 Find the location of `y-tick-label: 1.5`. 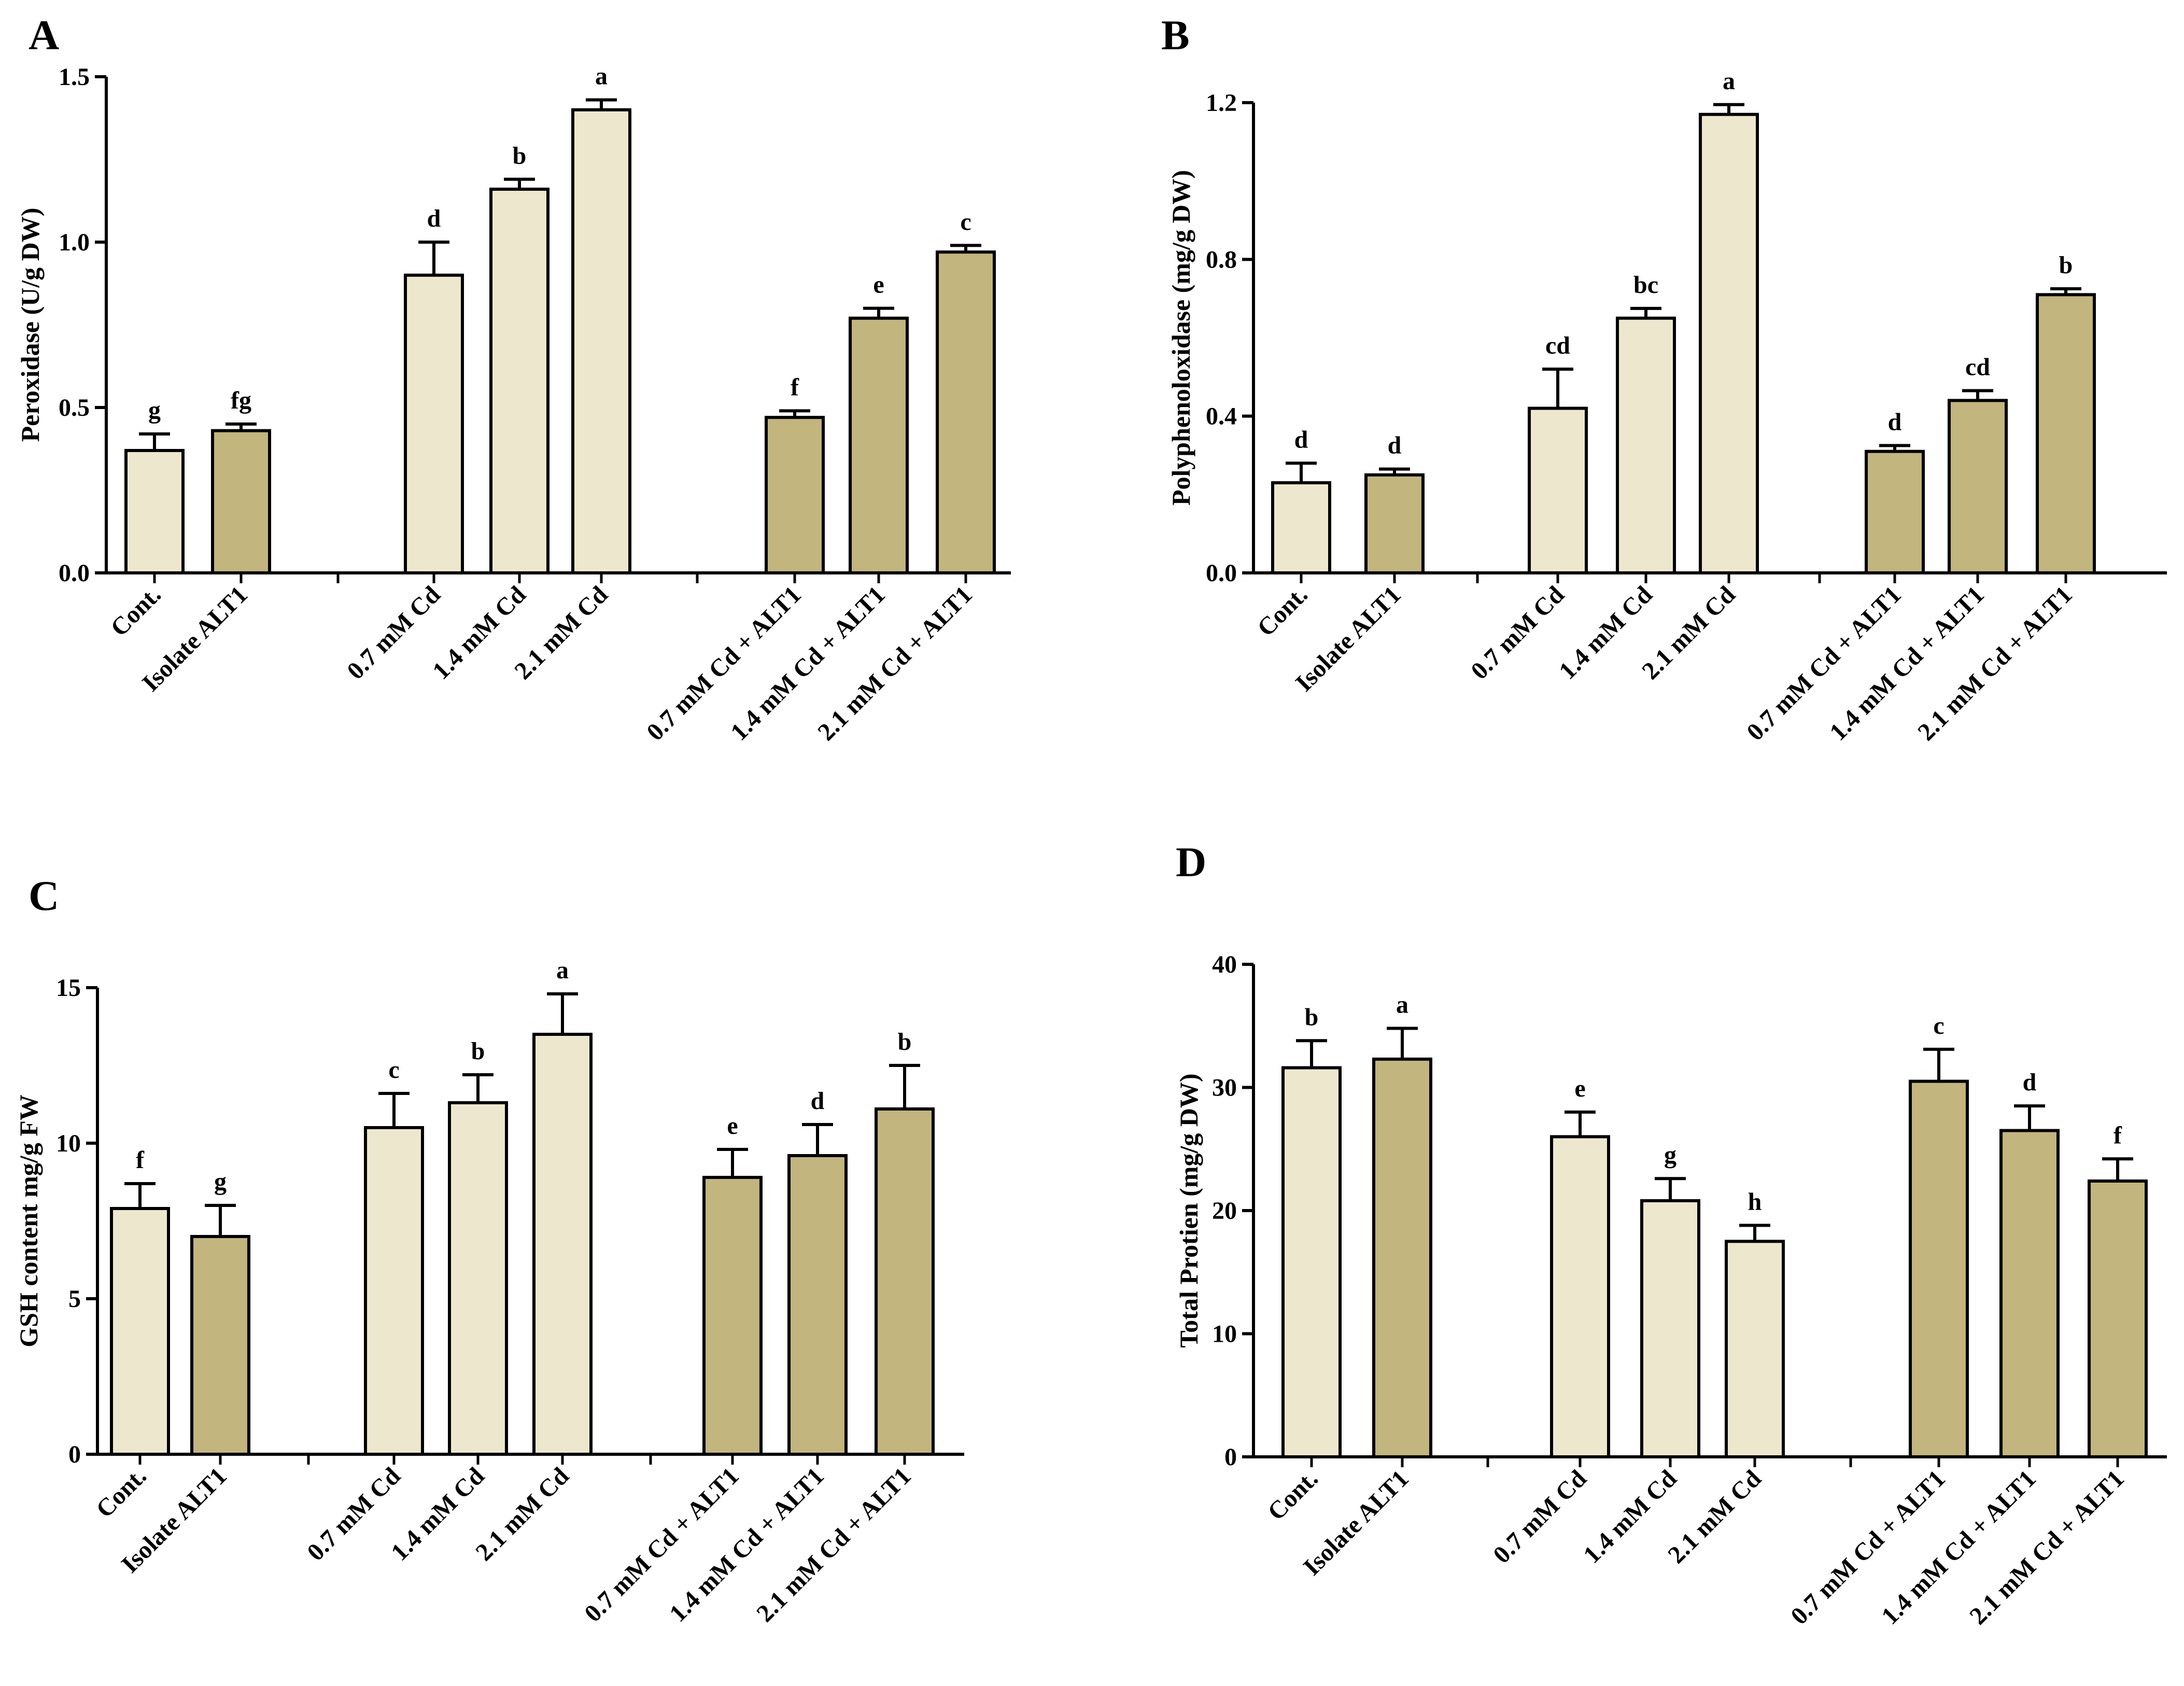

y-tick-label: 1.5 is located at coordinates (74, 77).